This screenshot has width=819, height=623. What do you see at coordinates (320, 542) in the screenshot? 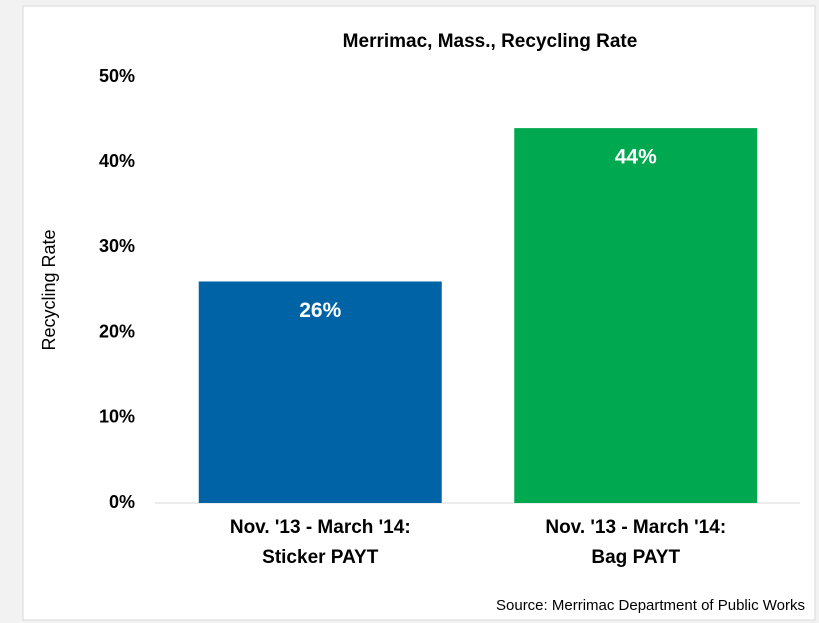
I see `x-tick-label: Nov. '13 - March '14: Sticker PAYT` at bounding box center [320, 542].